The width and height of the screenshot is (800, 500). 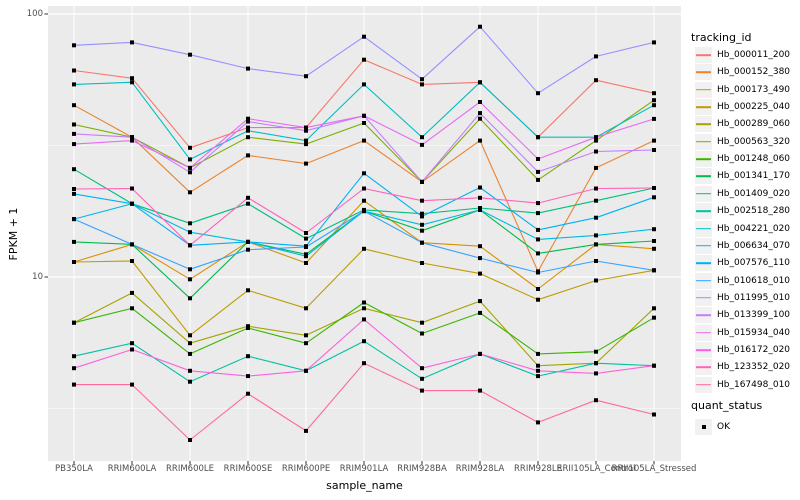 I want to click on legend-entry: Hb_002518_280, so click(x=742, y=211).